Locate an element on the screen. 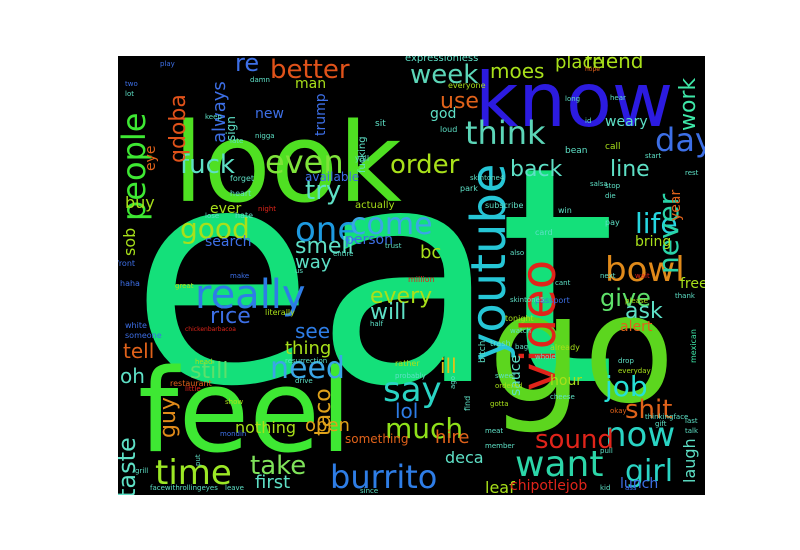 The width and height of the screenshot is (800, 550). word-stop: stop is located at coordinates (613, 186).